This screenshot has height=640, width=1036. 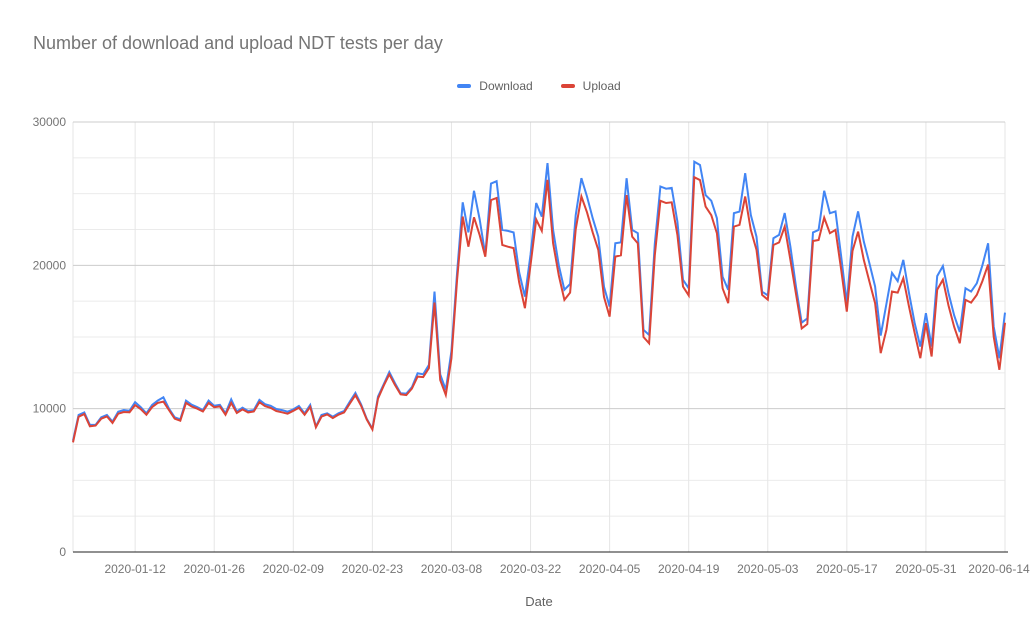 I want to click on y-tick-label: 30000, so click(x=50, y=122).